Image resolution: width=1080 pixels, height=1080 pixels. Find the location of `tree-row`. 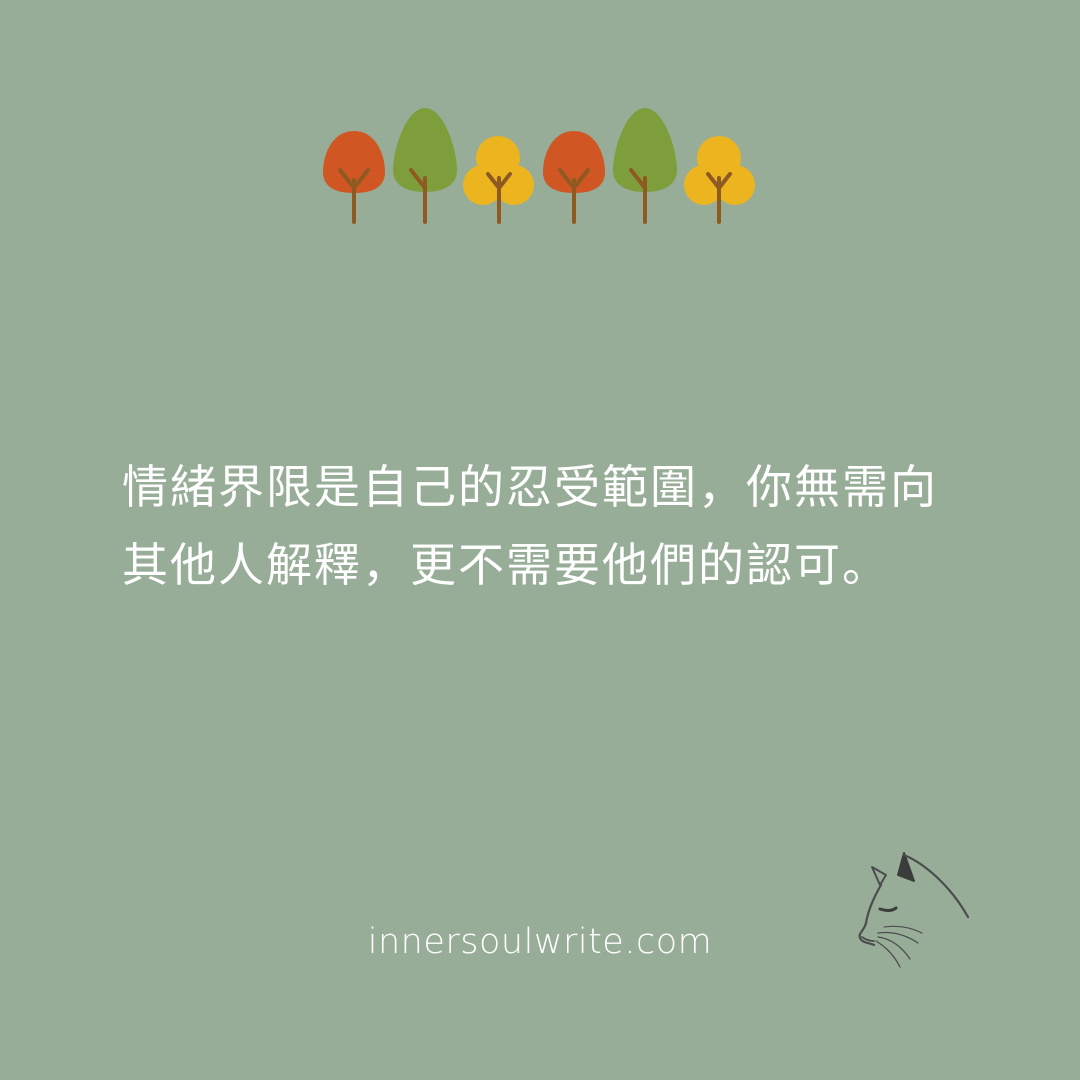

tree-row is located at coordinates (539, 166).